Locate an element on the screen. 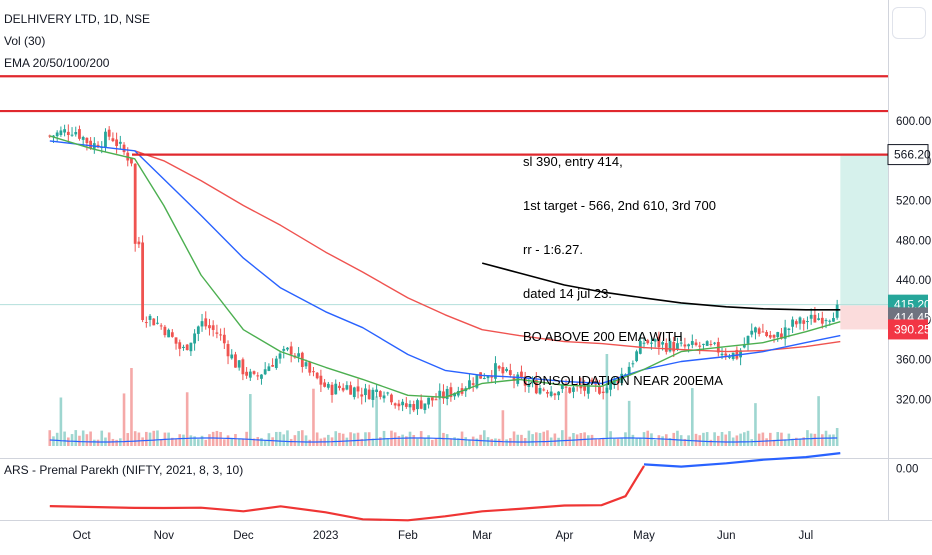  target-price-badge: 566.20 is located at coordinates (912, 155).